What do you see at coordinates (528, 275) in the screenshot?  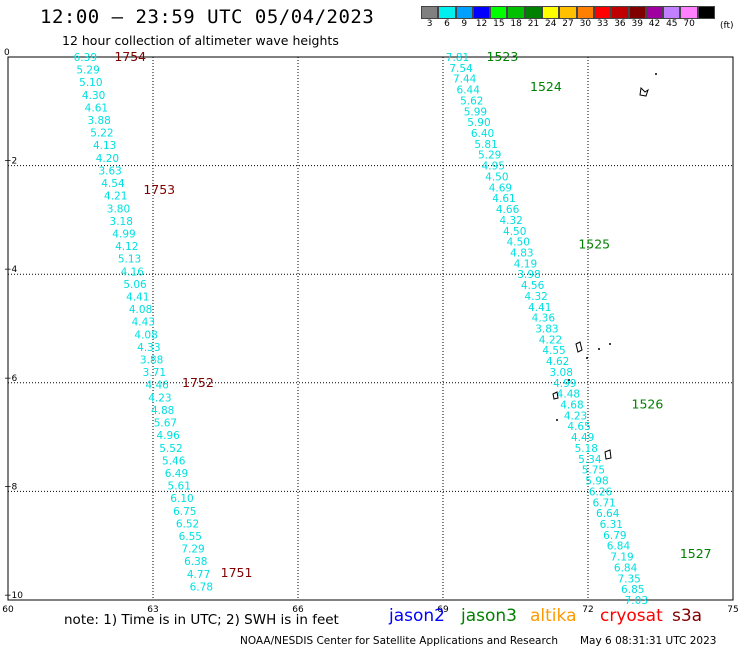 I see `wave-height-value: 3.98` at bounding box center [528, 275].